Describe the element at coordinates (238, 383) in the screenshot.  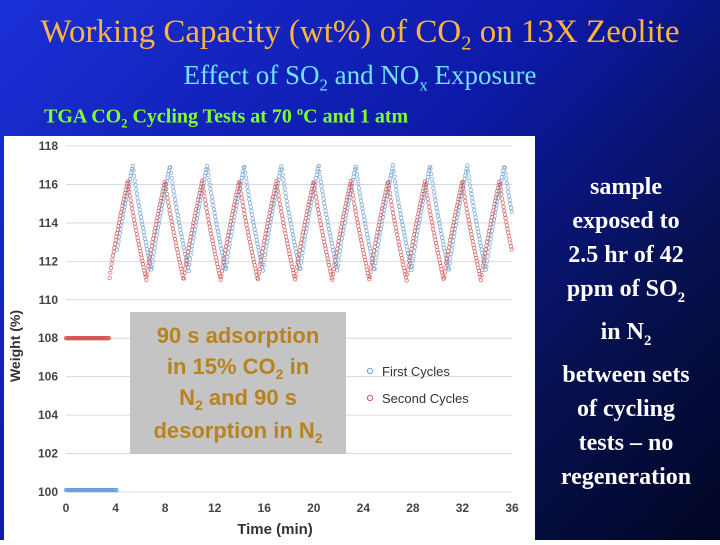
I see `annotation-background` at that location.